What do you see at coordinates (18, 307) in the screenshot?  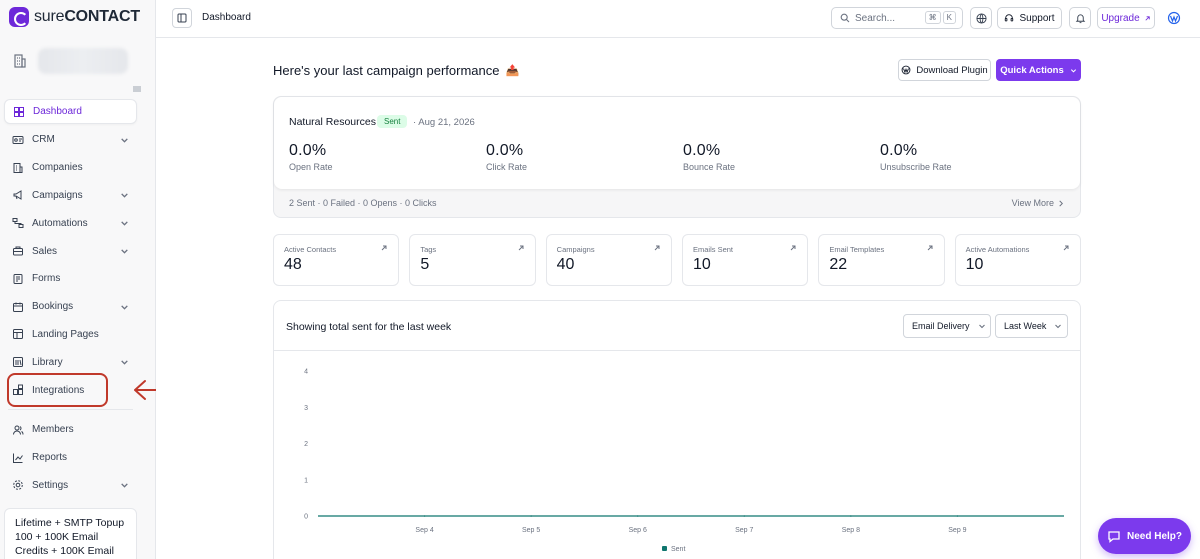 I see `calendar-icon` at bounding box center [18, 307].